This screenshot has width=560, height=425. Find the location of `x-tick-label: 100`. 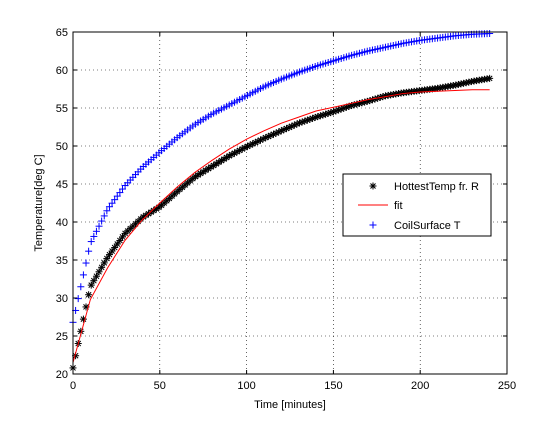

x-tick-label: 100 is located at coordinates (246, 386).